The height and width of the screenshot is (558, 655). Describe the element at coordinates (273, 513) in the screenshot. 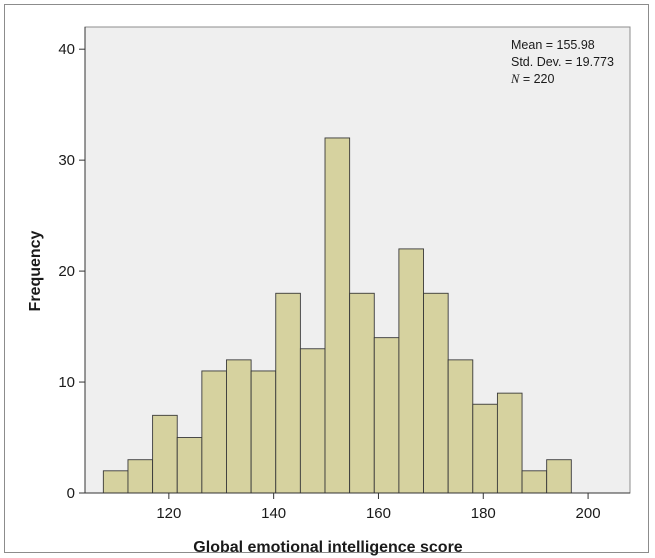

I see `x-tick-label: 140` at that location.